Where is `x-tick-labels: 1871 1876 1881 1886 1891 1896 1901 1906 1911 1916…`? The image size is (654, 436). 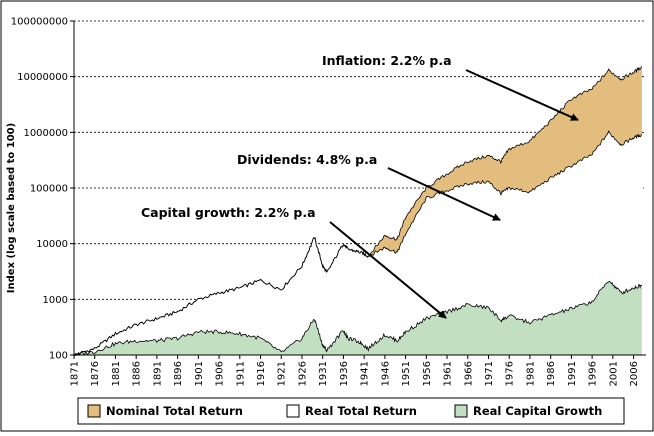 x-tick-labels: 1871 1876 1881 1886 1891 1896 1901 1906 1911 1916… is located at coordinates (355, 370).